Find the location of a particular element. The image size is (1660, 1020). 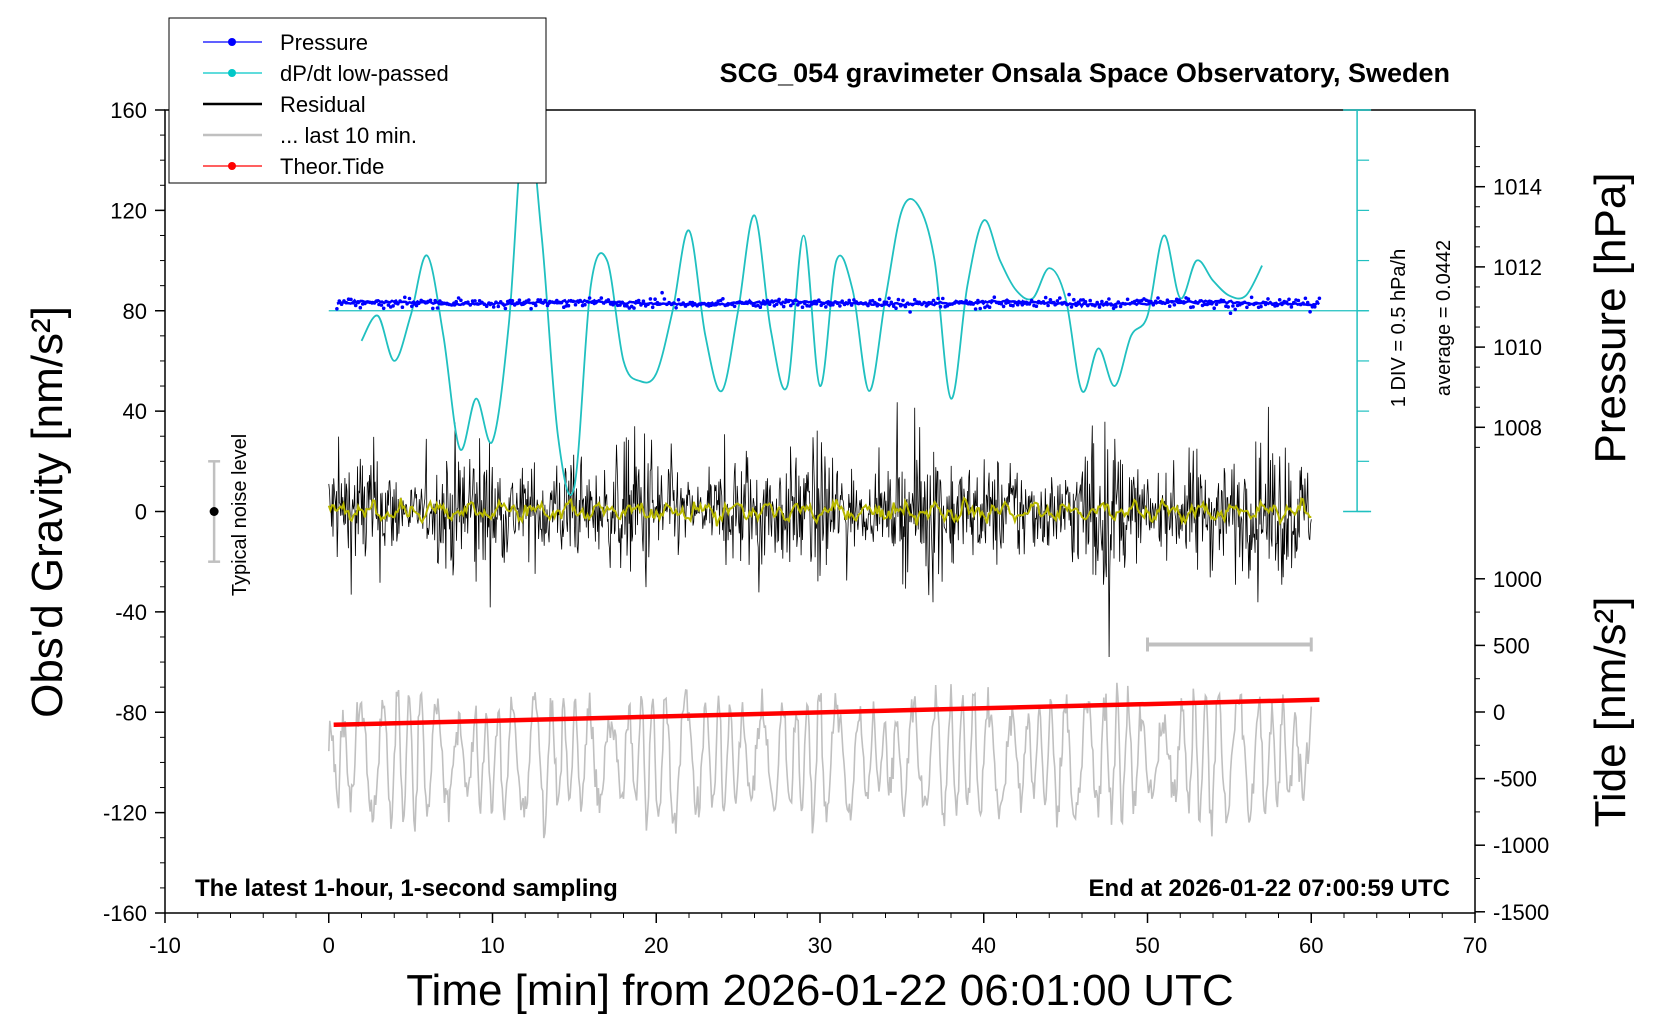

x-tick-label: 10 is located at coordinates (492, 945).